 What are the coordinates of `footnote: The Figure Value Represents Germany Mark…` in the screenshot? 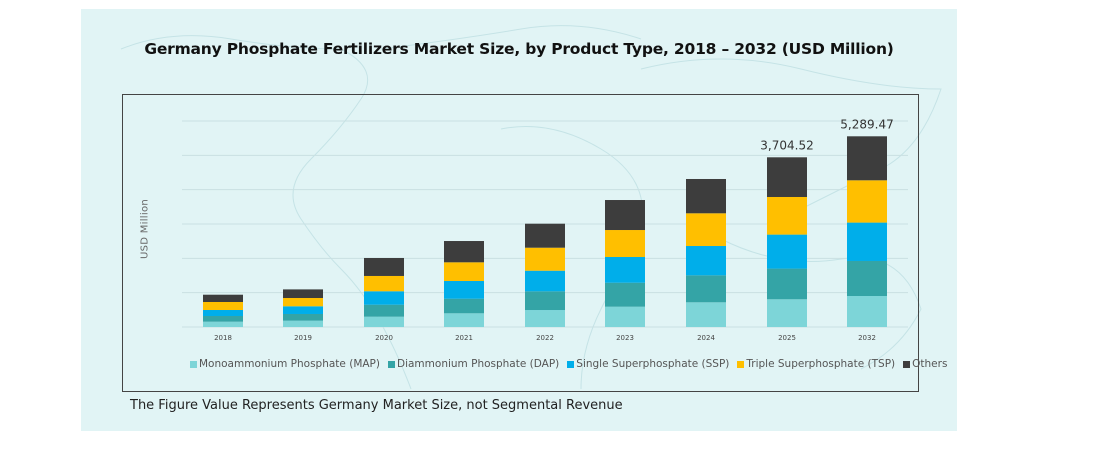 It's located at (376, 405).